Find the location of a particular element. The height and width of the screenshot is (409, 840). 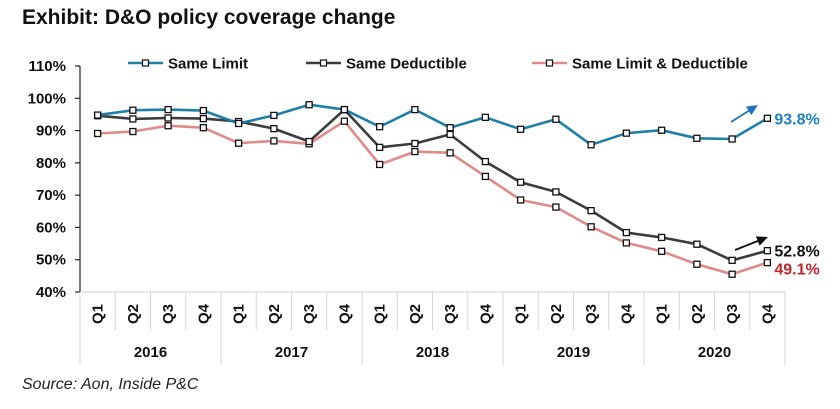

trend-arrow-same-limit-shaft is located at coordinates (741, 115).